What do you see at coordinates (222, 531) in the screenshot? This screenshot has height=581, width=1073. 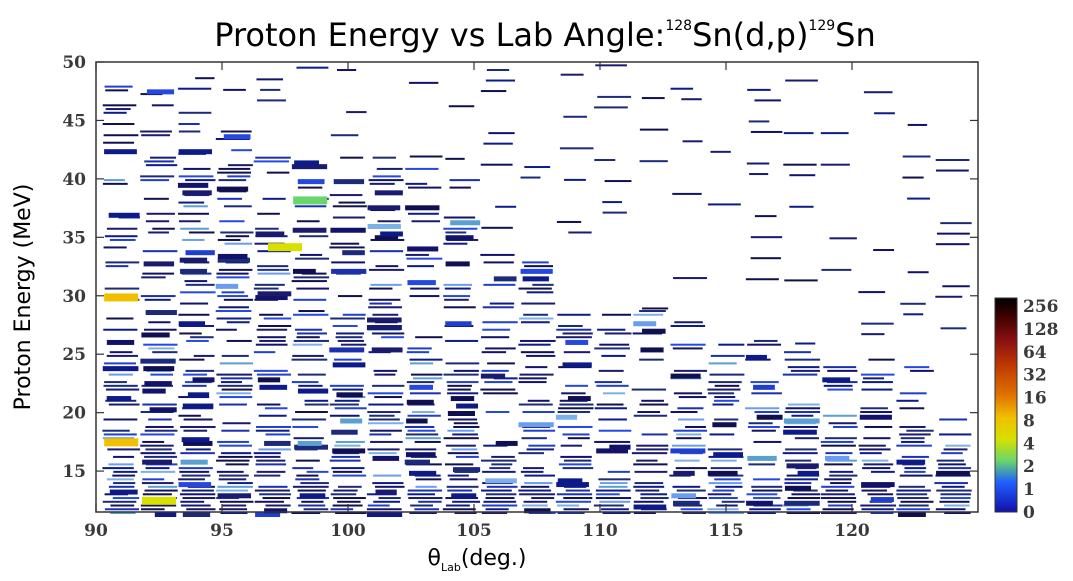 I see `x-tick-label: 95` at bounding box center [222, 531].